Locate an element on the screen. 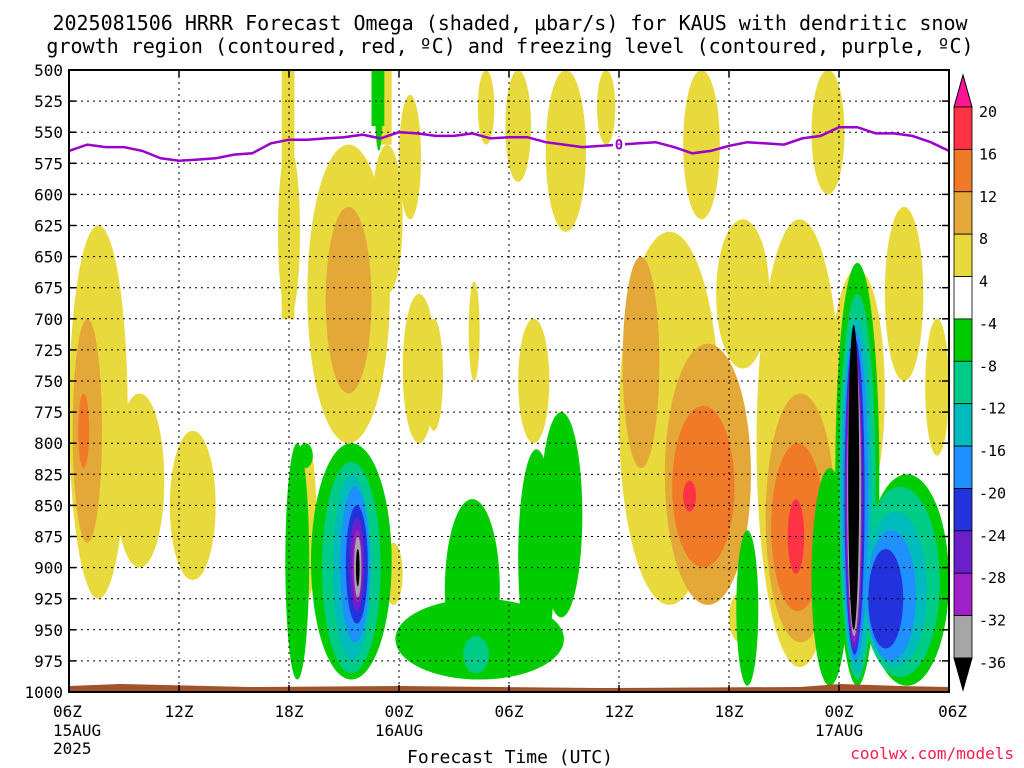 The image size is (1024, 768). colorbar-label: -12 is located at coordinates (992, 409).